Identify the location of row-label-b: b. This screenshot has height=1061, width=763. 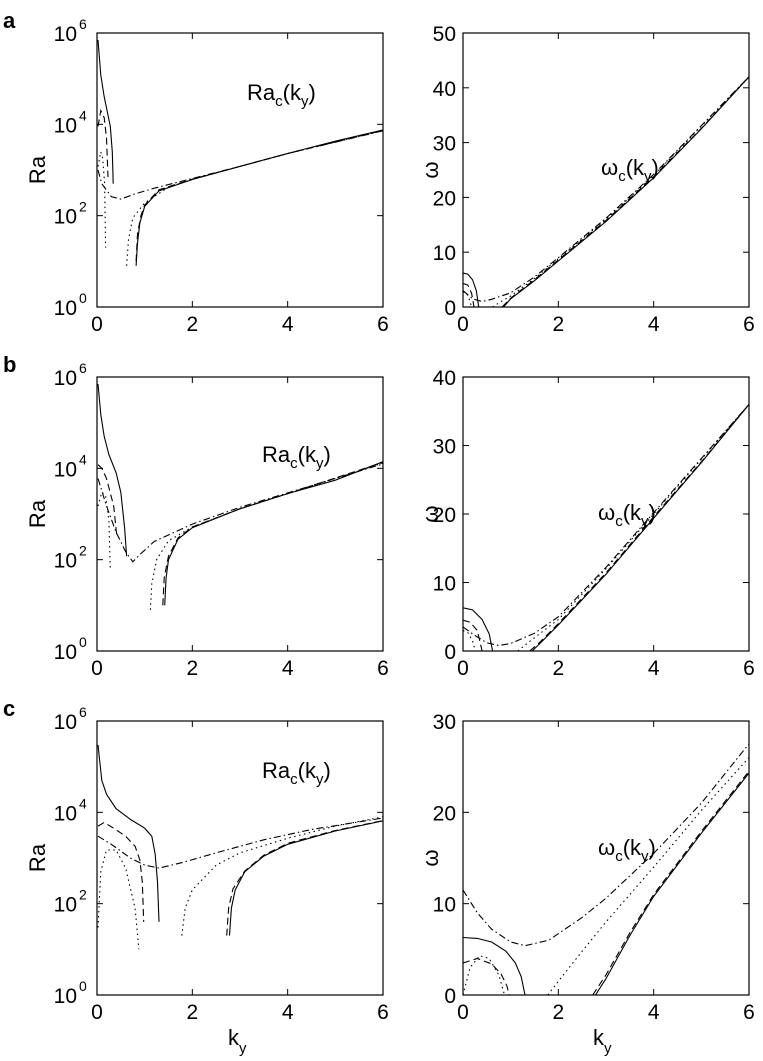
(9, 364).